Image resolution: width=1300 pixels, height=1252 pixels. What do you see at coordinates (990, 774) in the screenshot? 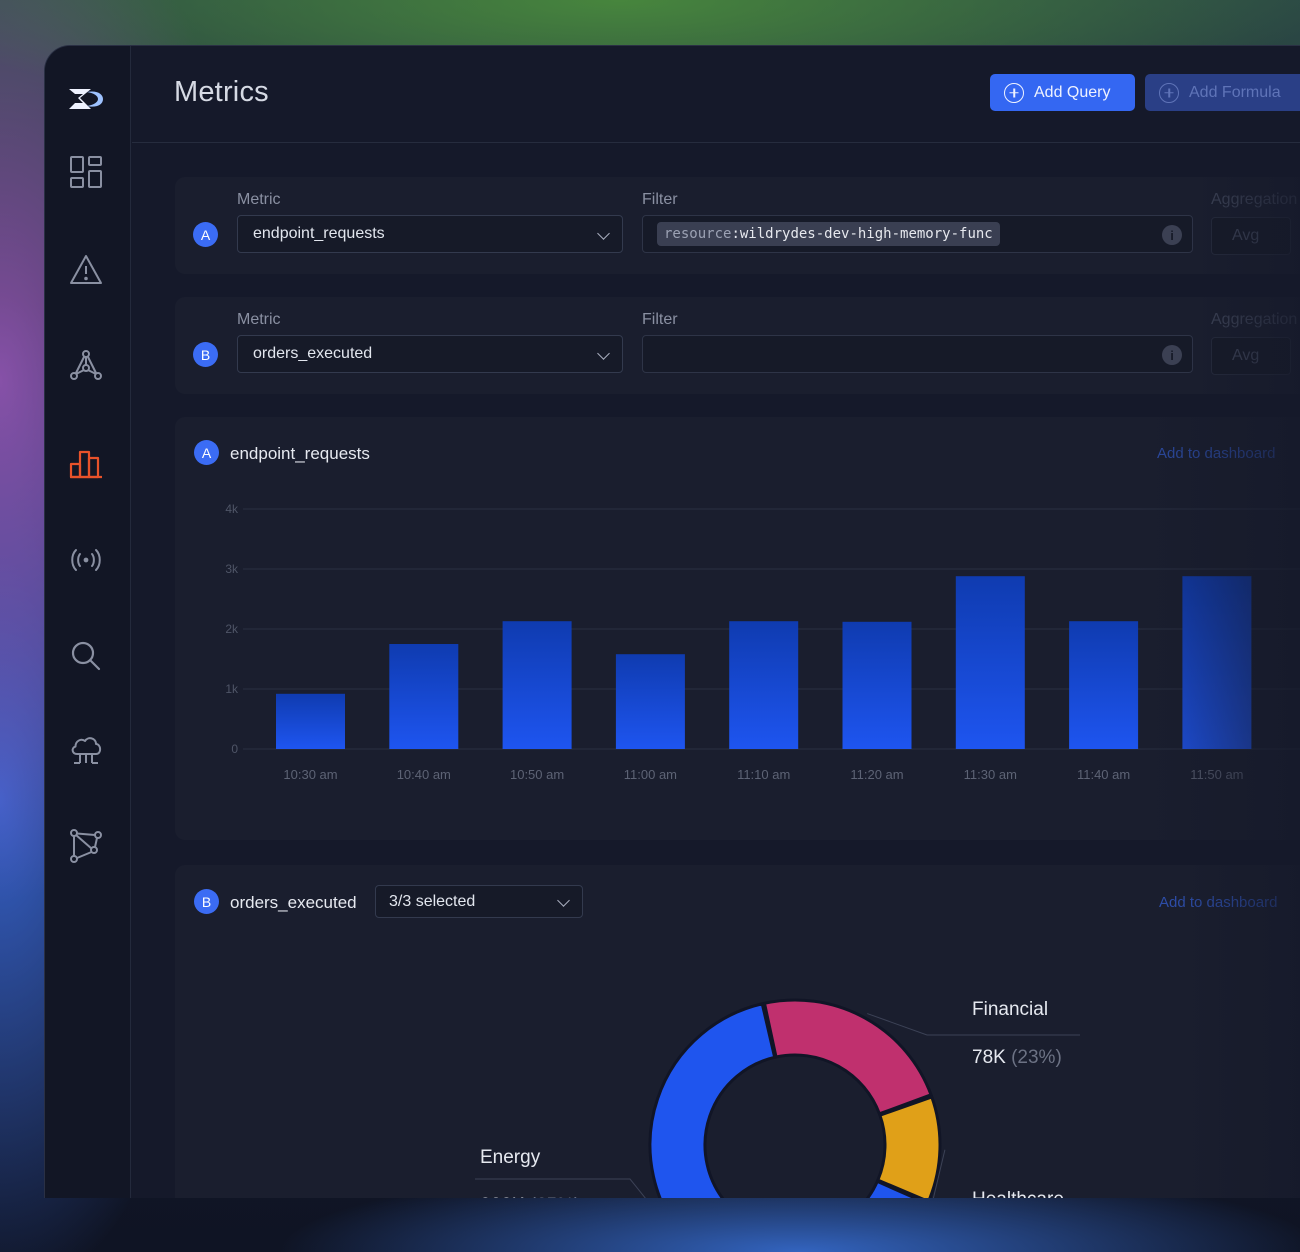
I see `x-tick-label: 11:30 am` at bounding box center [990, 774].